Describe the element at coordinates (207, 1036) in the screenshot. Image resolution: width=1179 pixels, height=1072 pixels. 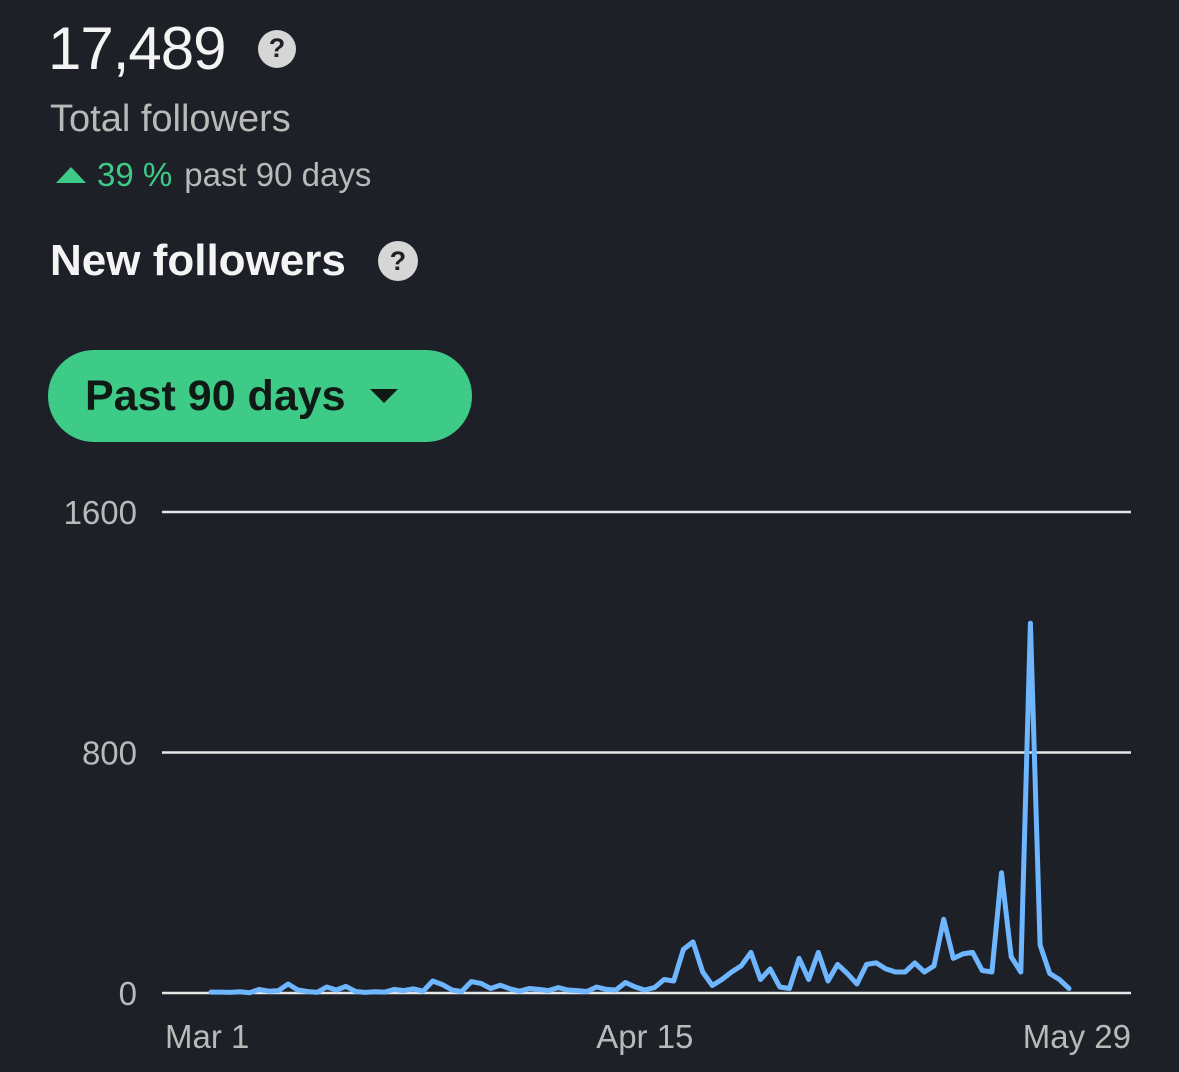
I see `x-tick-label: Mar 1` at that location.